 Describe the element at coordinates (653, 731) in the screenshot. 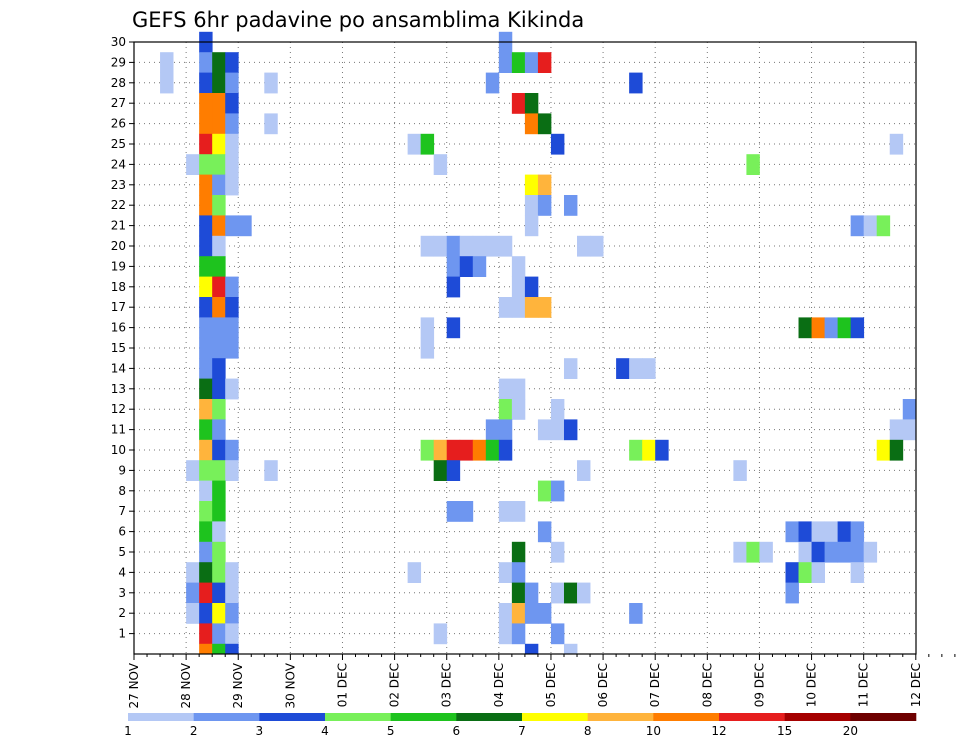

I see `colorbar-label: 10` at that location.